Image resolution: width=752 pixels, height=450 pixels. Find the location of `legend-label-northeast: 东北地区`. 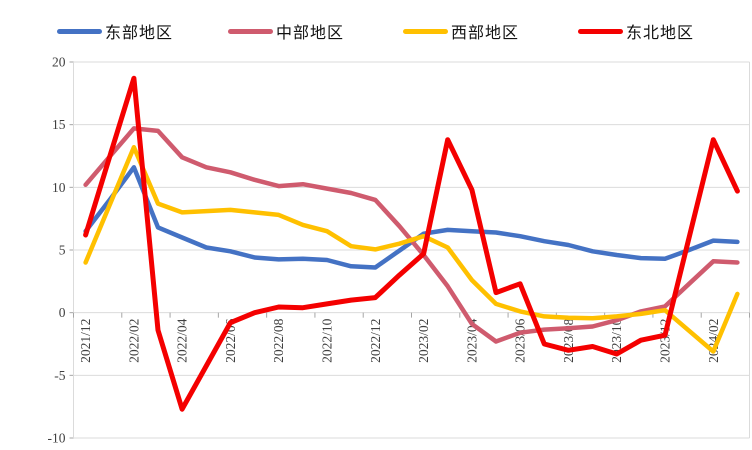

legend-label-northeast: 东北地区 is located at coordinates (660, 33).